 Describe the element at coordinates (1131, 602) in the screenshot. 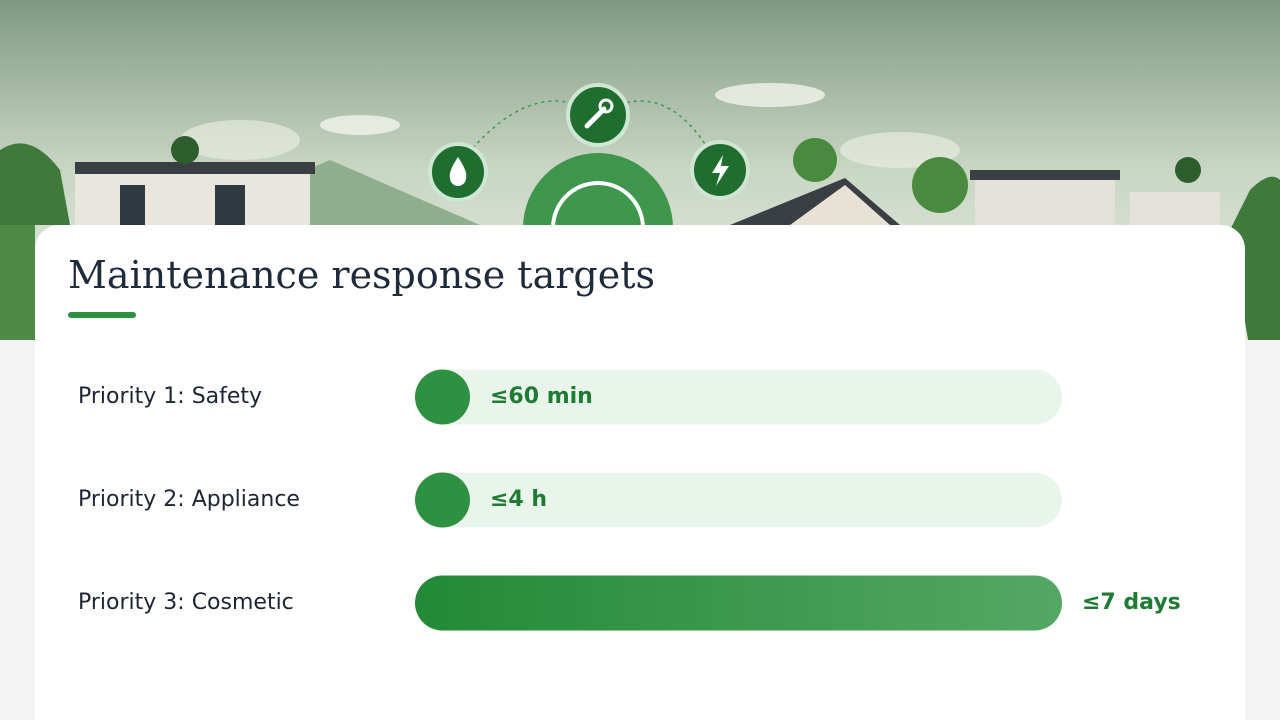

I see `value-label: ≤7 days` at that location.